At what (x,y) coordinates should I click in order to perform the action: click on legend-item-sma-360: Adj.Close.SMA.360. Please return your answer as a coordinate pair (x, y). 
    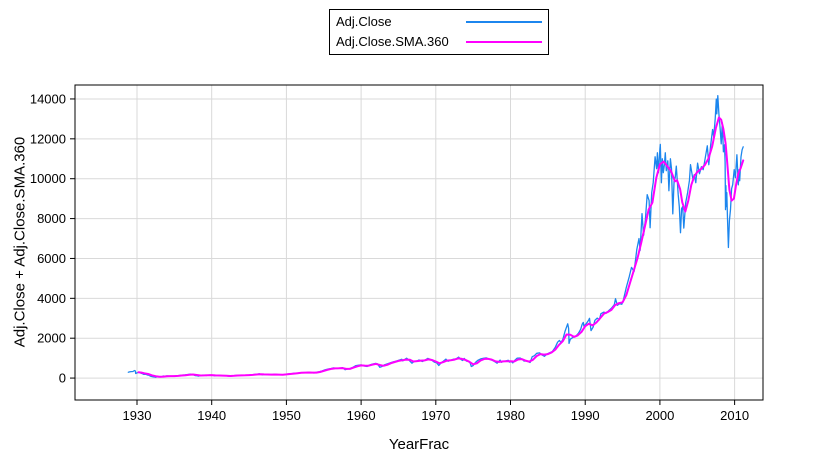
    Looking at the image, I should click on (439, 41).